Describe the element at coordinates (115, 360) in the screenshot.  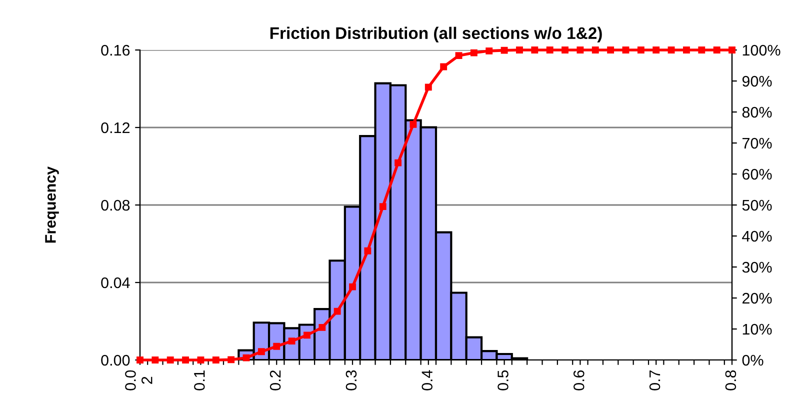
I see `y-tick-label: 0.00` at that location.